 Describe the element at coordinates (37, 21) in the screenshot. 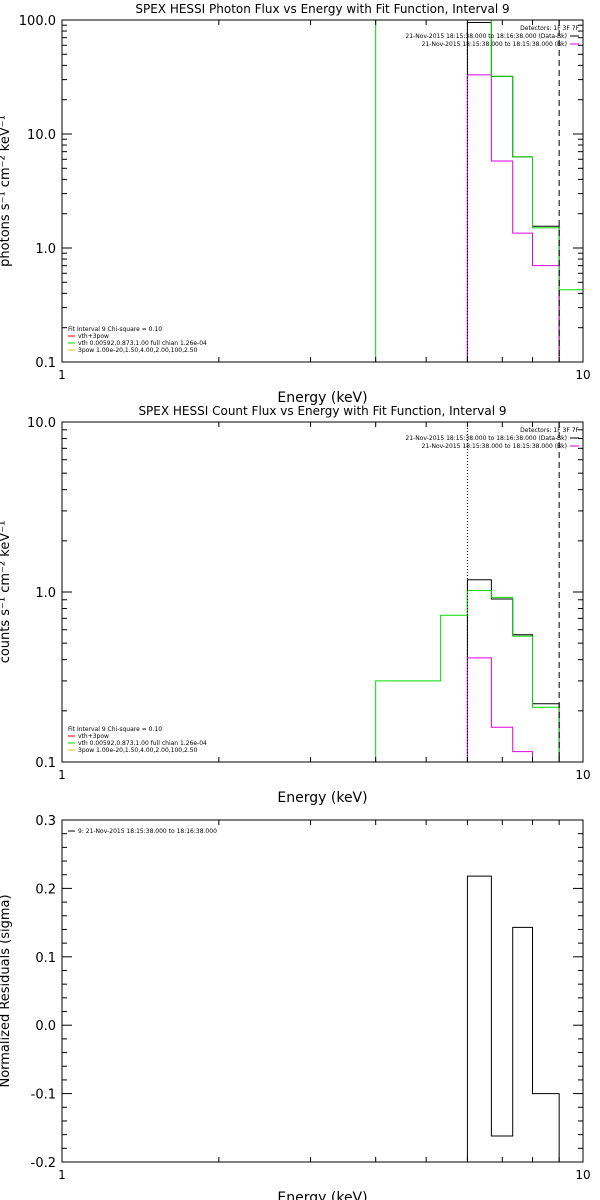

I see `y-tick-label: 100.0` at that location.